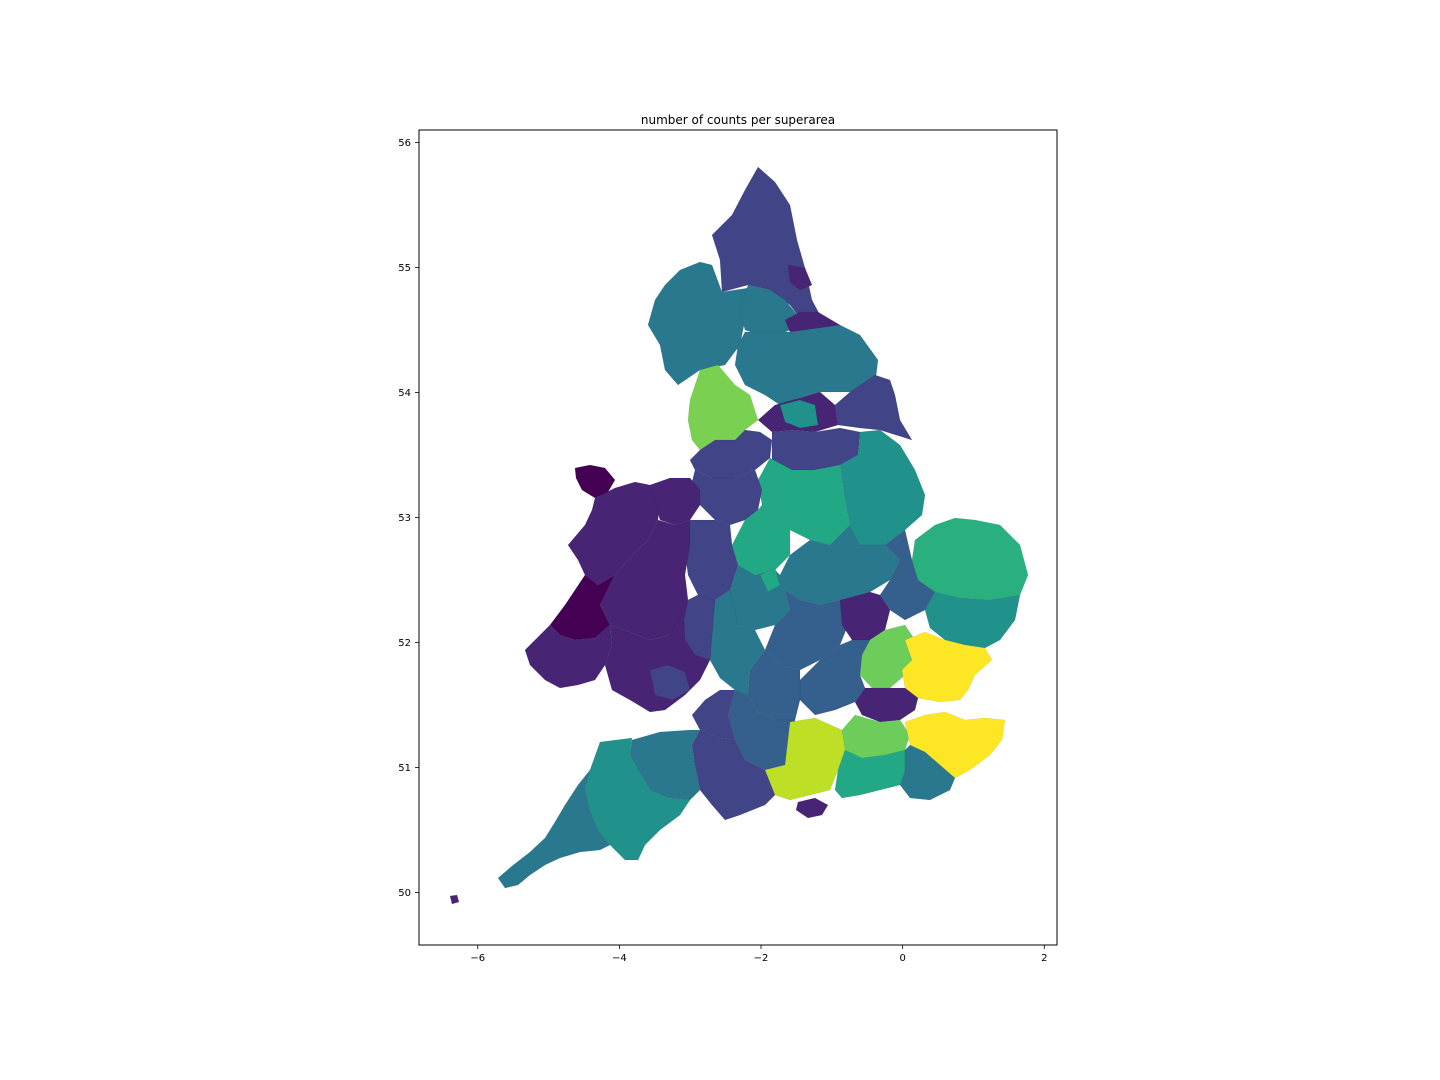 This screenshot has height=1080, width=1440. I want to click on y-tick-label: 54, so click(404, 393).